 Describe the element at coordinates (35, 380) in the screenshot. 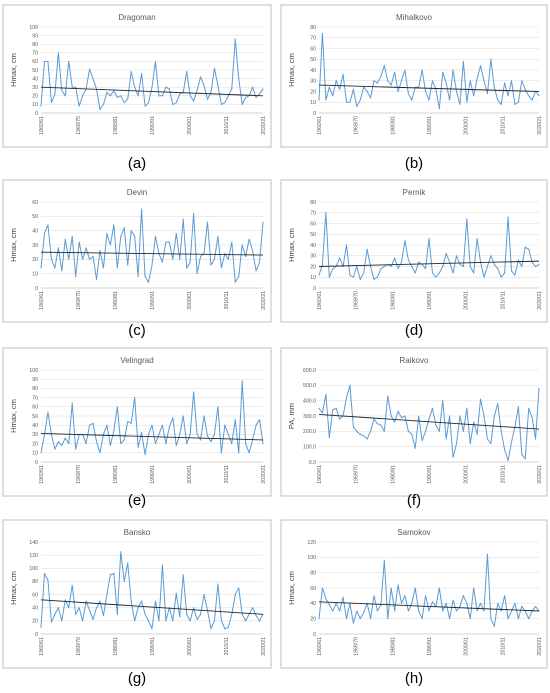

I see `y-tick-label: 90` at that location.